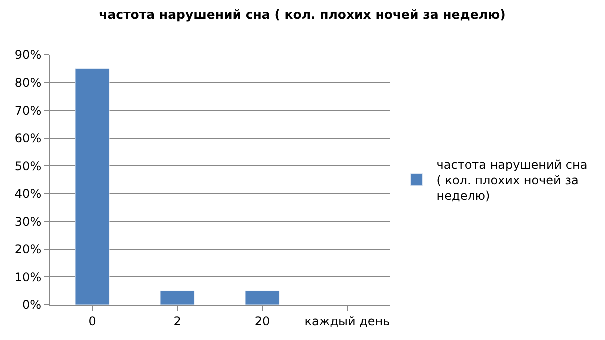 The image size is (605, 340). I want to click on x-tick-label: 20, so click(262, 321).